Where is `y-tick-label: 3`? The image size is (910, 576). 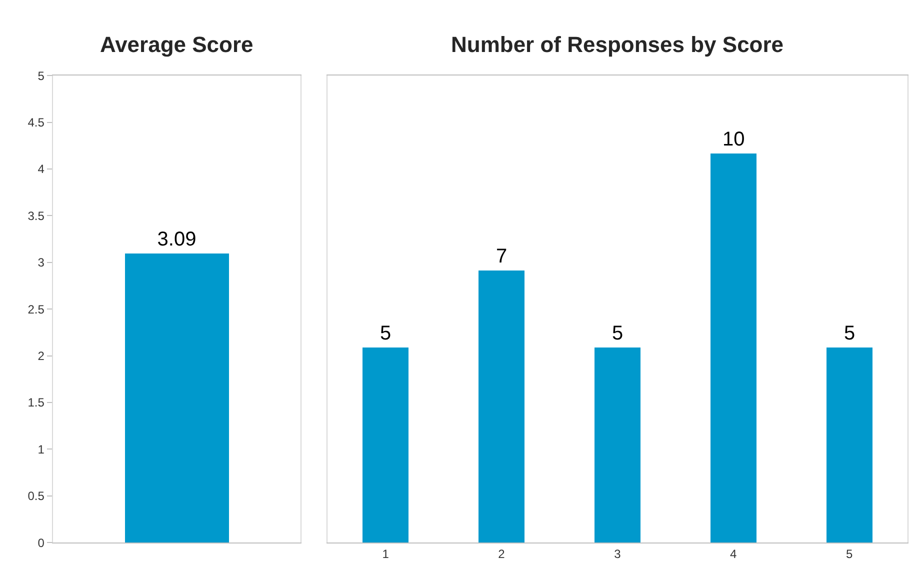 y-tick-label: 3 is located at coordinates (41, 263).